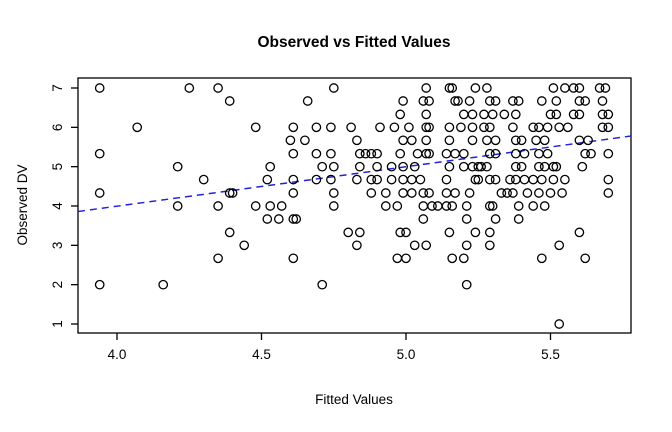 The height and width of the screenshot is (432, 672). Describe the element at coordinates (406, 354) in the screenshot. I see `x-tick-label: 5.0` at that location.